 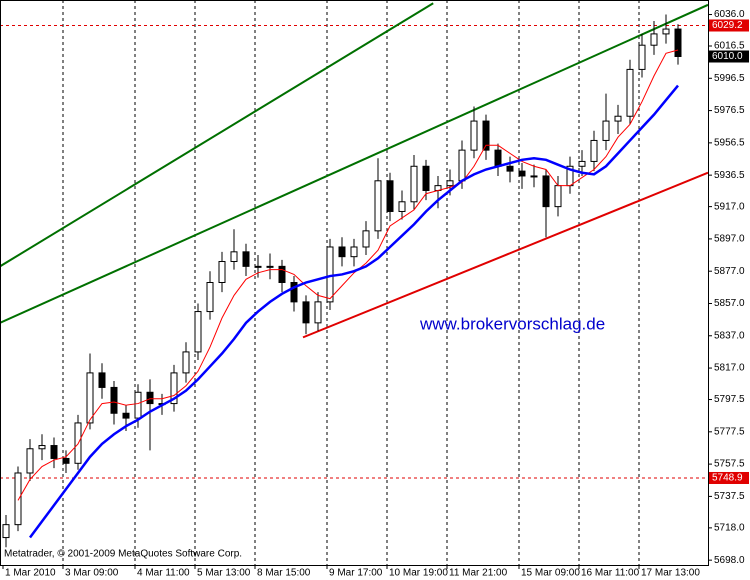 What do you see at coordinates (729, 110) in the screenshot?
I see `y-tick-label: 5976.5` at bounding box center [729, 110].